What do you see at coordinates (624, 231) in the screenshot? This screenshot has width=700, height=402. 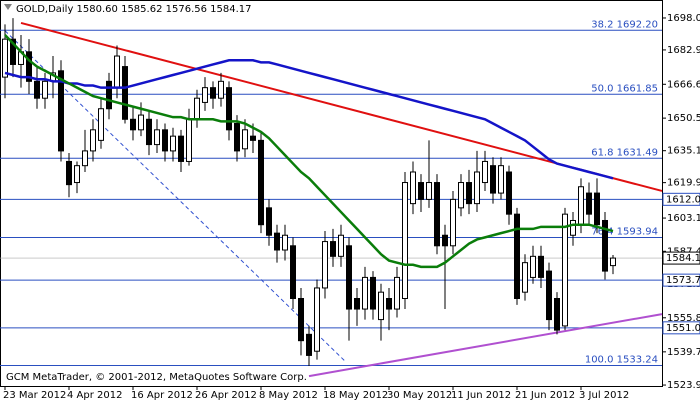 I see `fib-label: 76.4 1593.94` at bounding box center [624, 231].